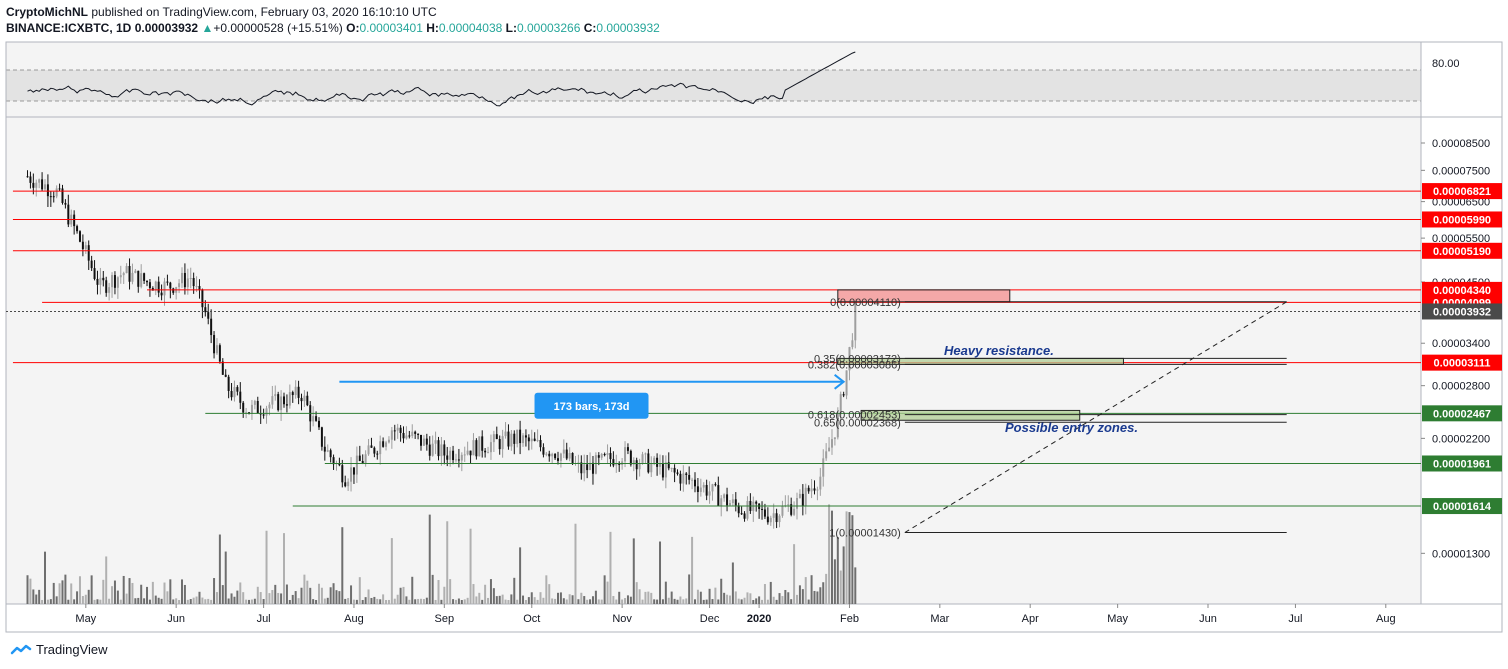 This screenshot has width=1508, height=669. Describe the element at coordinates (432, 28) in the screenshot. I see `high-label: H:` at that location.